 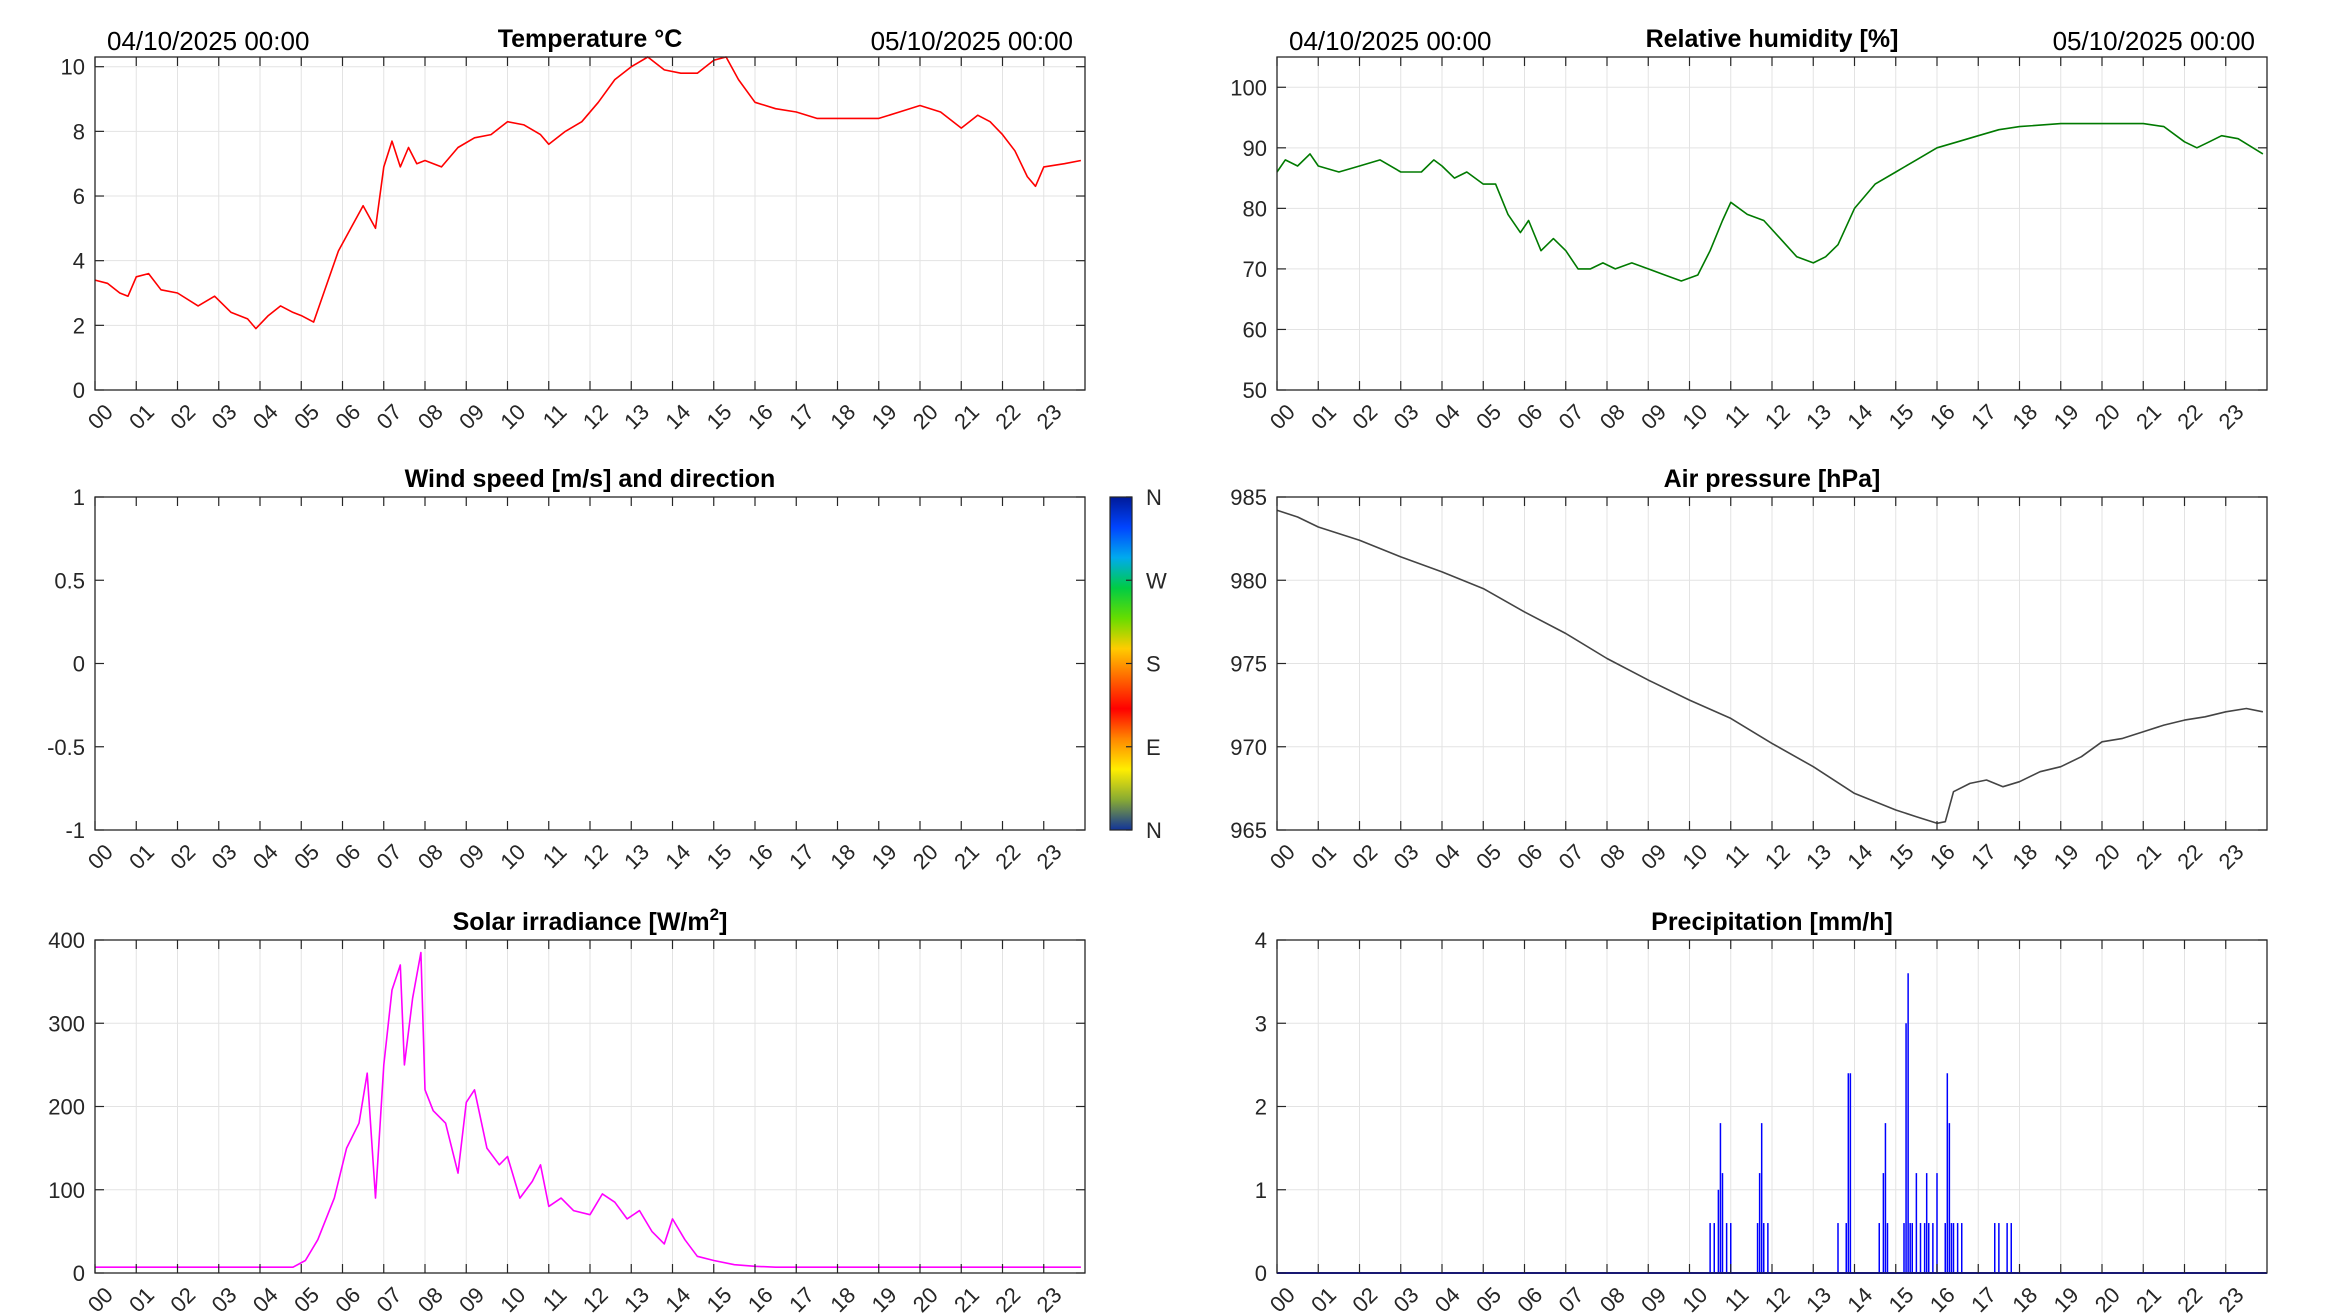 What do you see at coordinates (588, 1109) in the screenshot?
I see `series-line` at bounding box center [588, 1109].